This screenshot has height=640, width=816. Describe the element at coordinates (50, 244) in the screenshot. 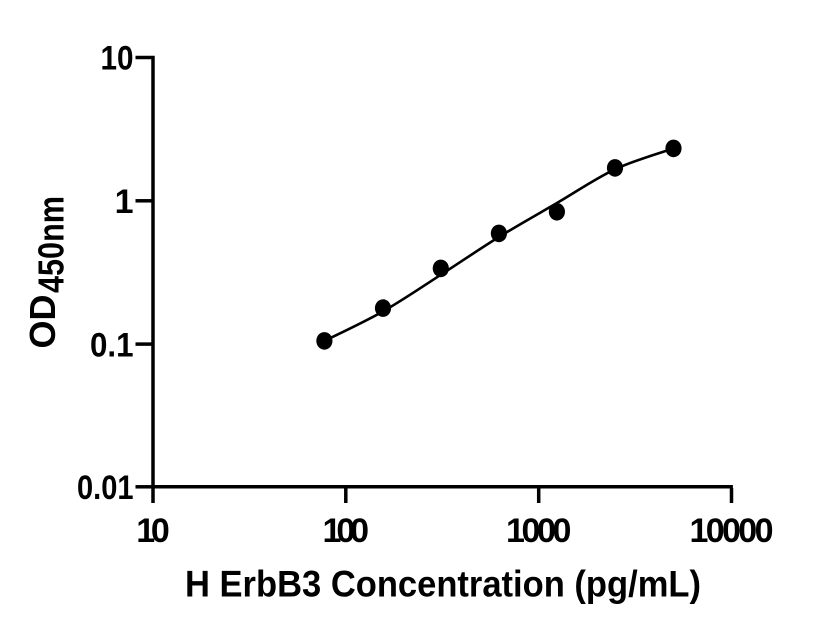

I see `svg-text: 450nm` at that location.